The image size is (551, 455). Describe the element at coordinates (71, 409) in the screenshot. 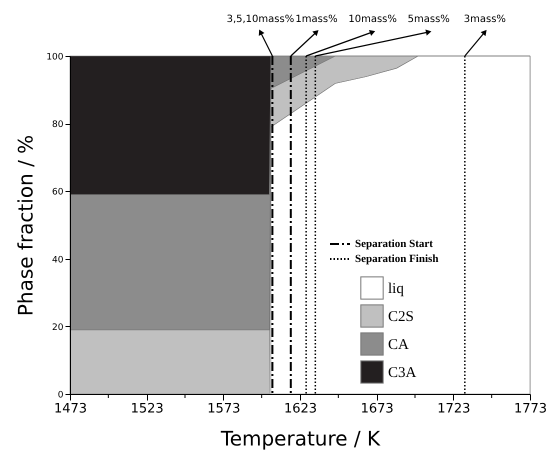

I see `x-tick-label: 1473` at that location.